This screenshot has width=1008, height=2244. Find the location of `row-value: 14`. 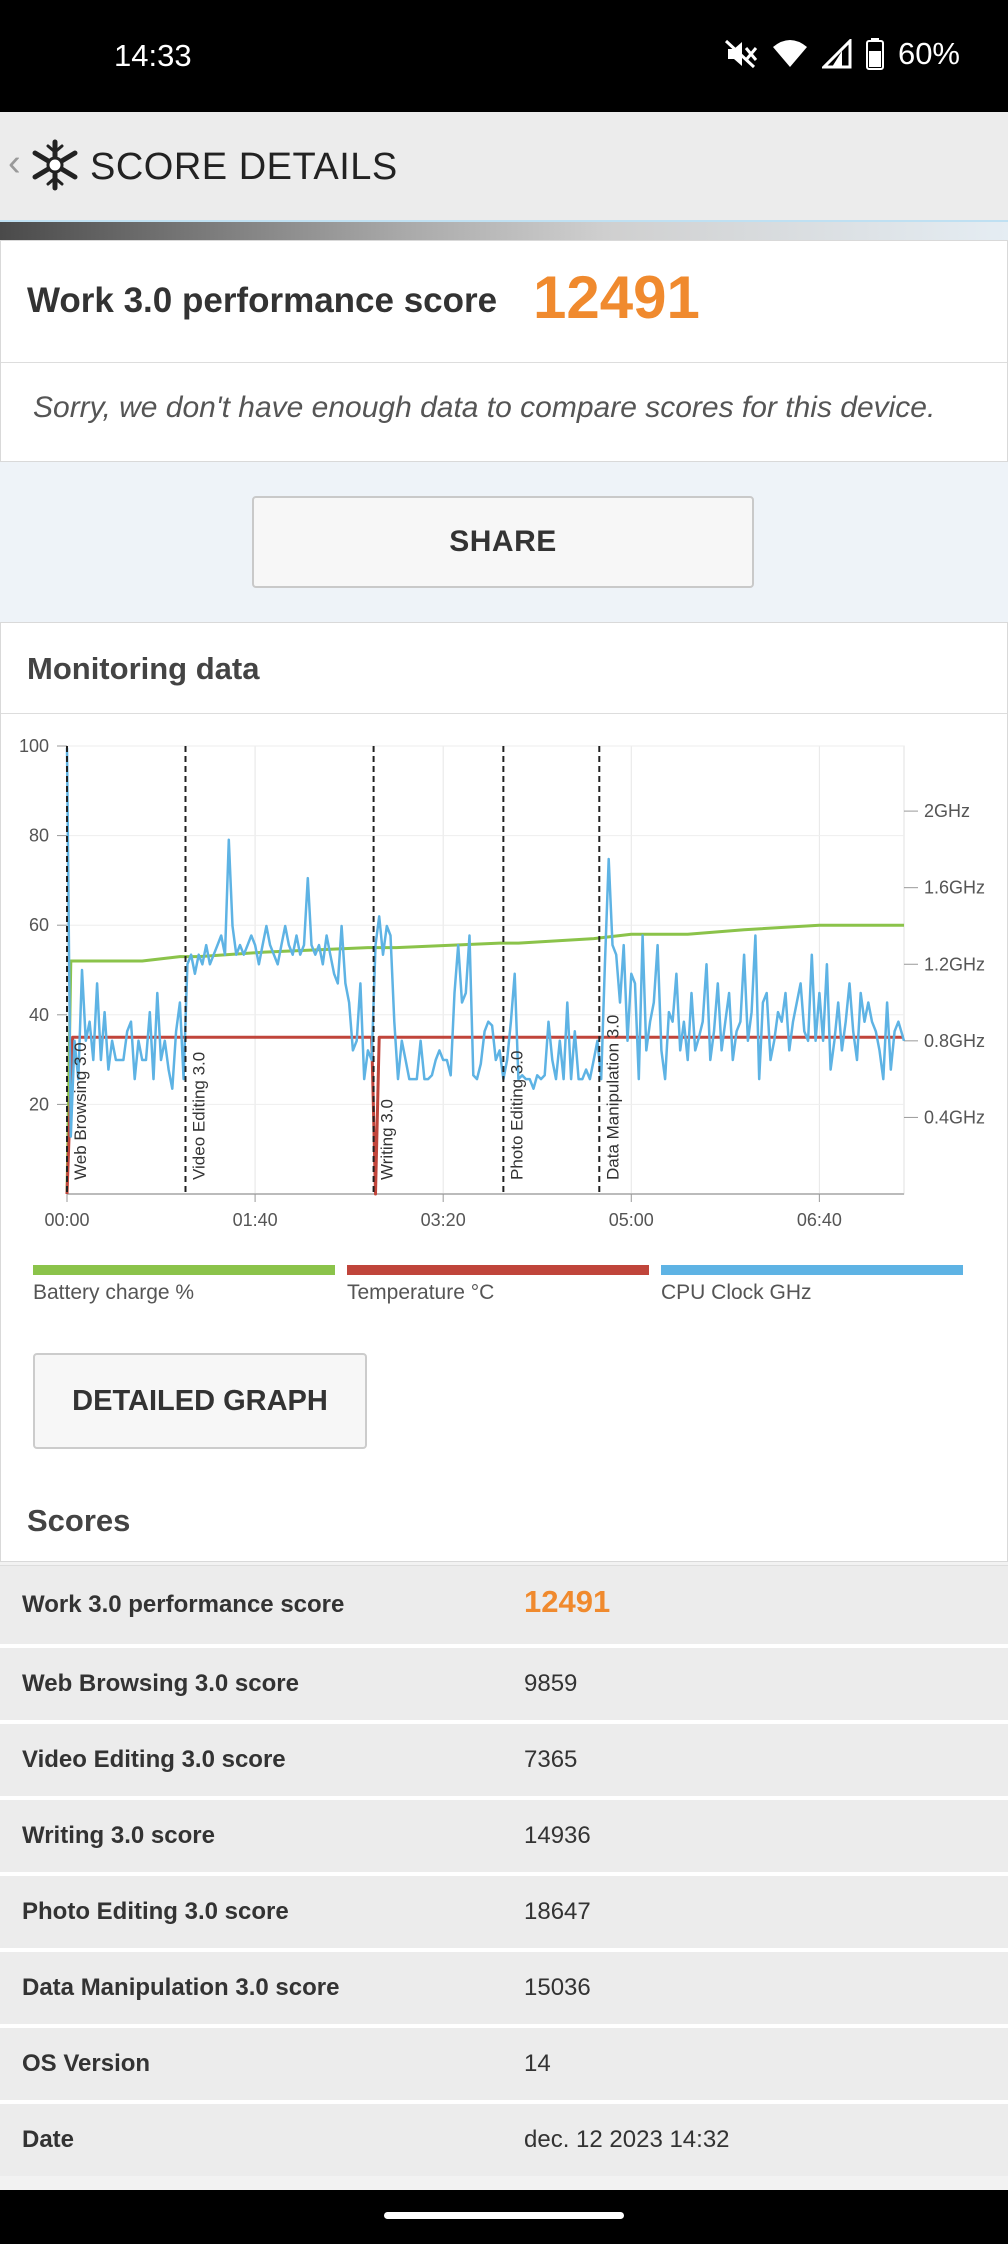

row-value: 14 is located at coordinates (537, 2063).